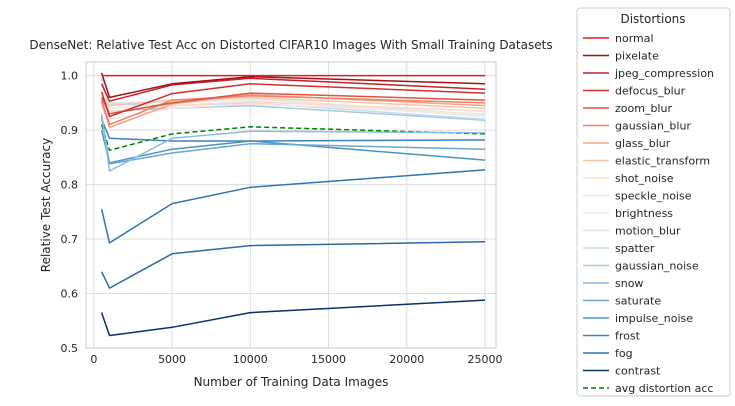 The image size is (735, 406). I want to click on y-tick-label: 0.6, so click(70, 294).